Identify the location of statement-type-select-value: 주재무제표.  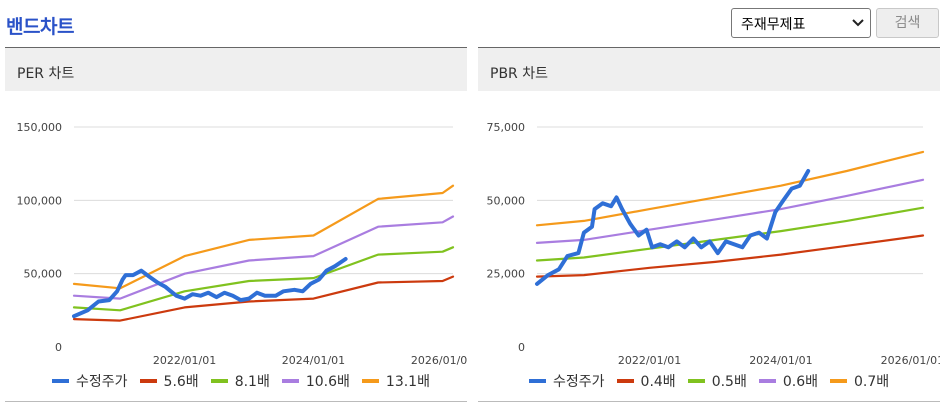
(773, 25).